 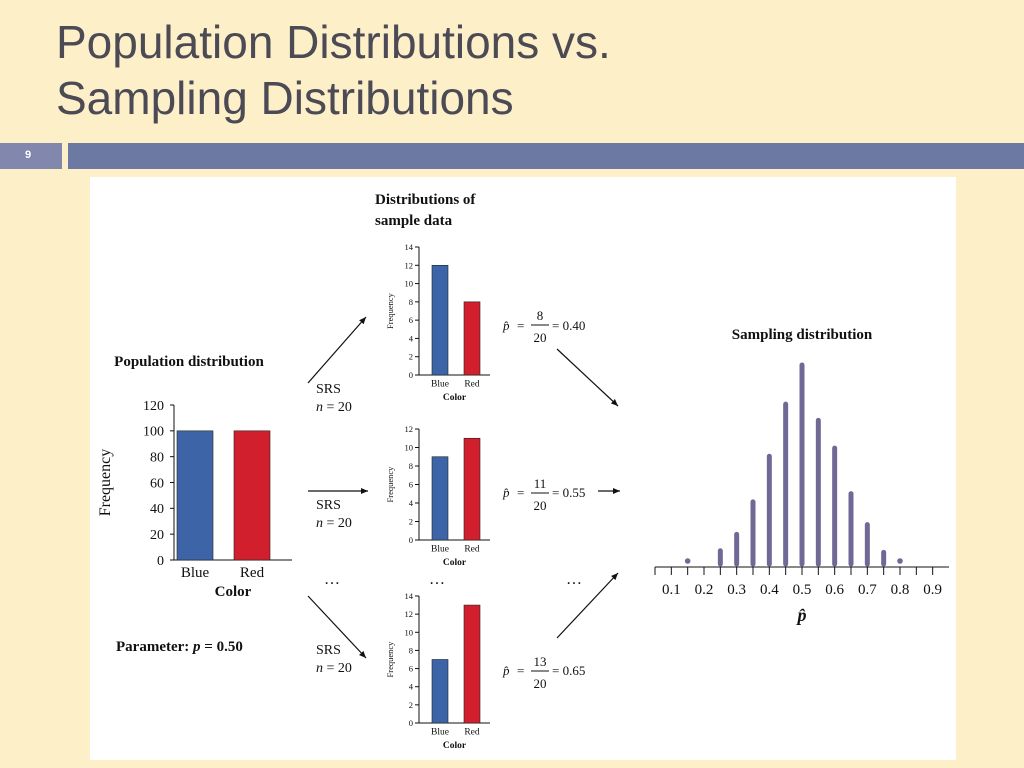 I want to click on equals-sign: =, so click(x=520, y=492).